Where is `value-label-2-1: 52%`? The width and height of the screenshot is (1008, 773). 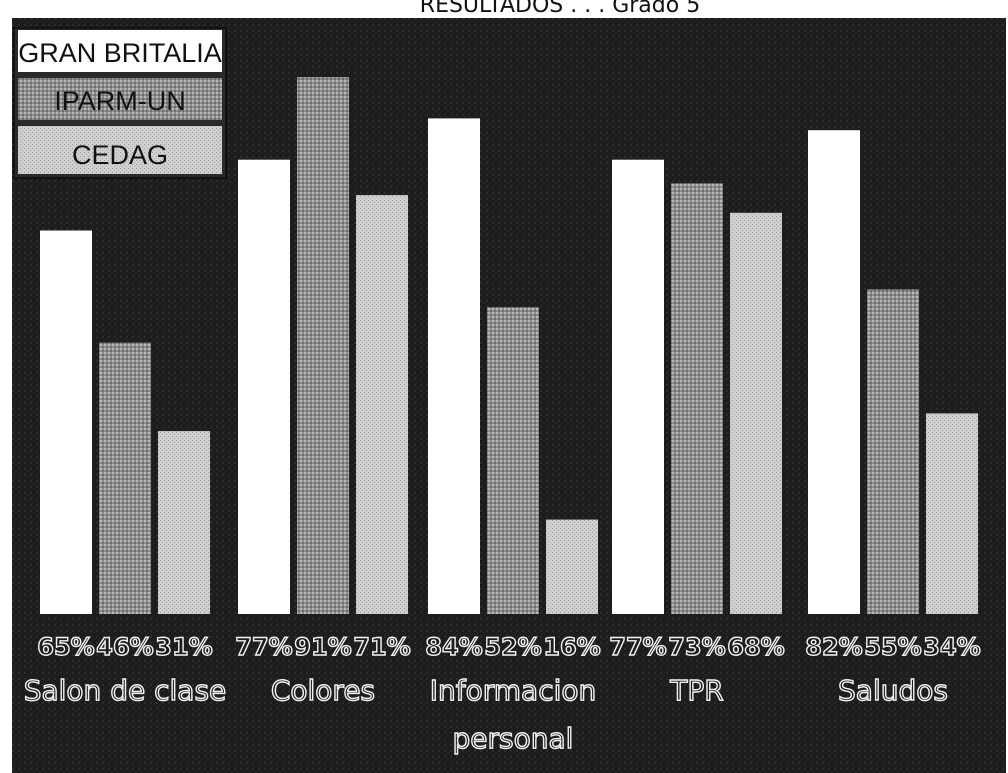 value-label-2-1: 52% is located at coordinates (512, 647).